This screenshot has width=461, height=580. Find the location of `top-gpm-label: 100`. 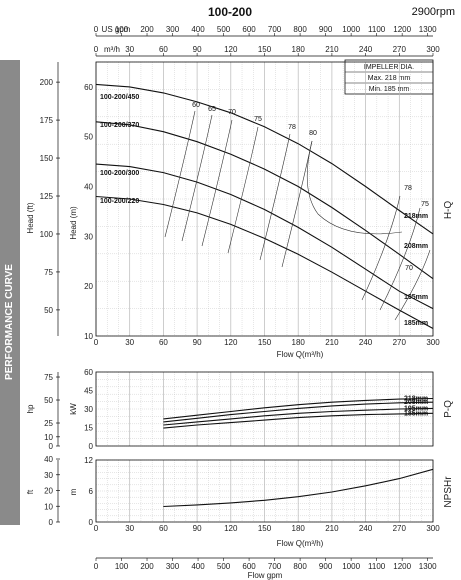

top-gpm-label: 100 is located at coordinates (122, 29).